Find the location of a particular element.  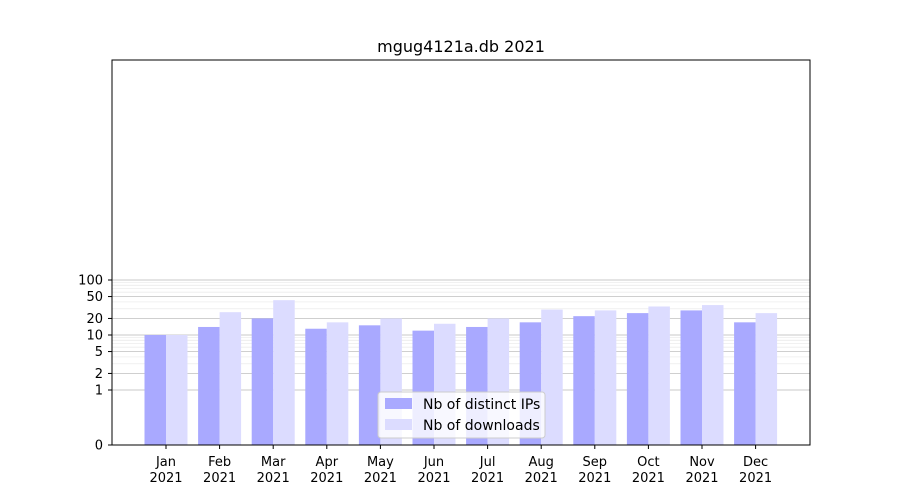

x-tick-label-month: Jul is located at coordinates (487, 462).